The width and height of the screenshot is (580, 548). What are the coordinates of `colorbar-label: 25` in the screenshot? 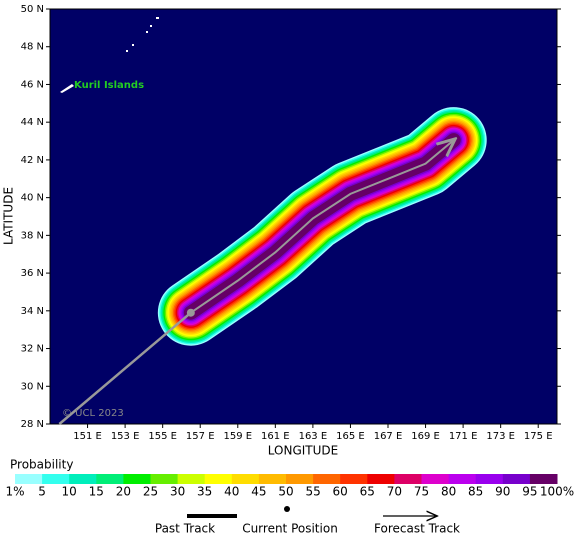 It's located at (150, 492).